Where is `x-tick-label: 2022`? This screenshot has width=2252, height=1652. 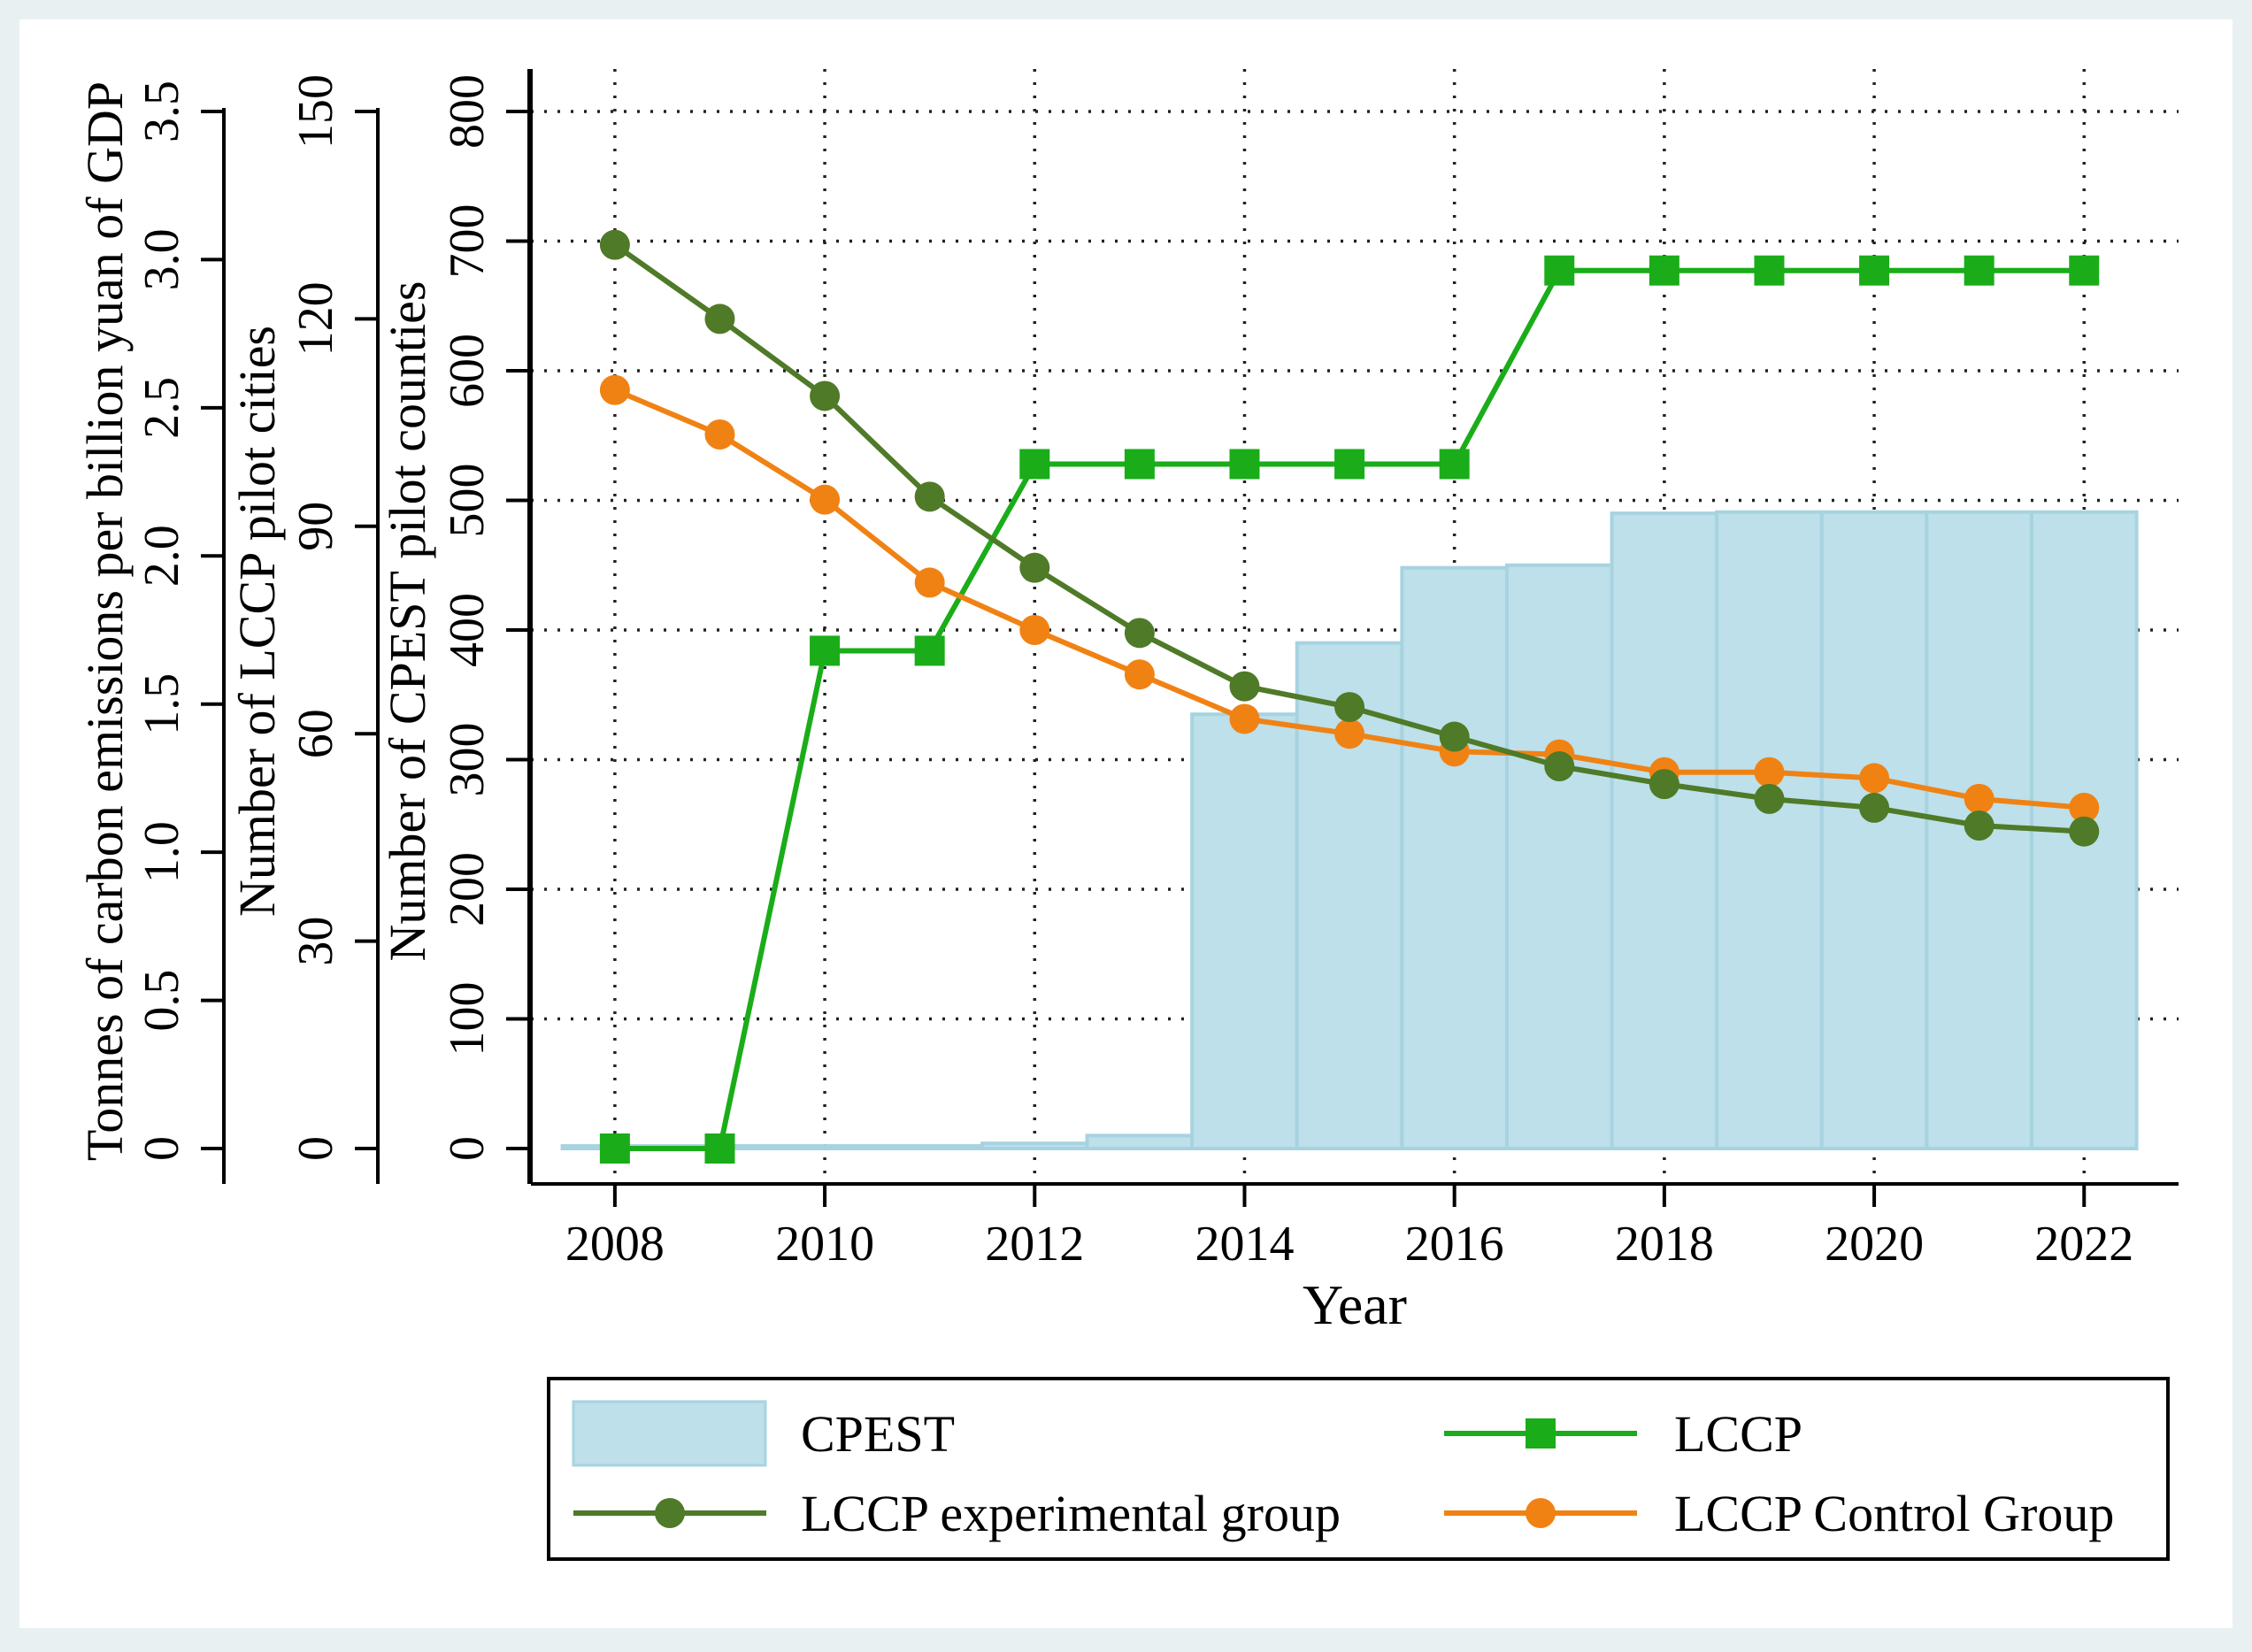 x-tick-label: 2022 is located at coordinates (2083, 1244).